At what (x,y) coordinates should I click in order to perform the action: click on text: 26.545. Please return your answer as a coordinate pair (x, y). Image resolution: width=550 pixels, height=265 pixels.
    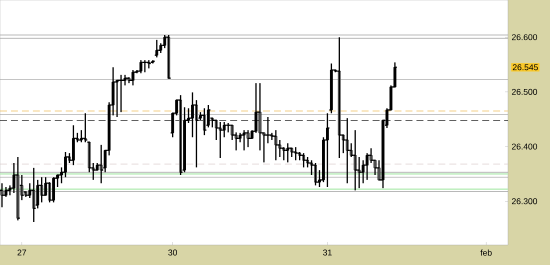
    Looking at the image, I should click on (525, 67).